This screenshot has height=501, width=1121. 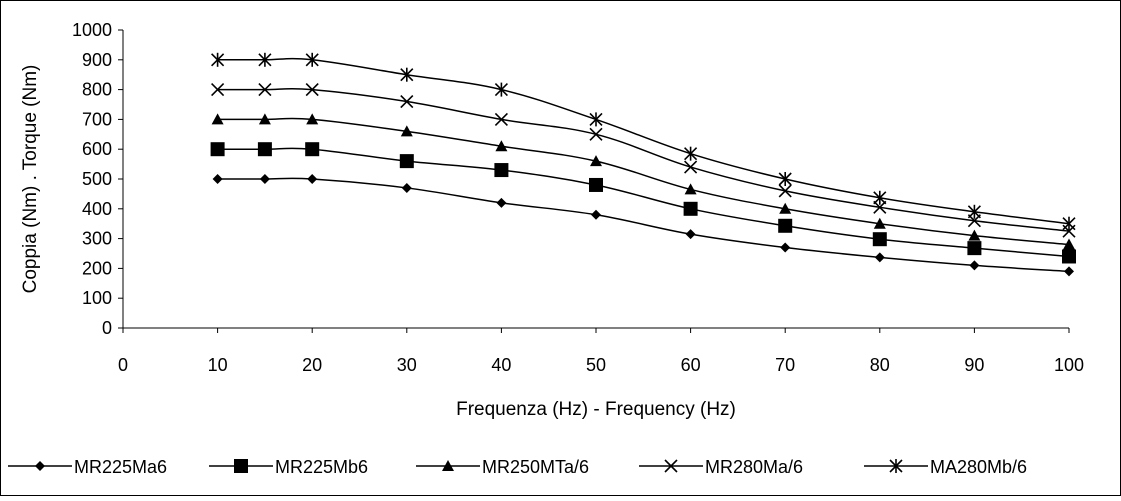 What do you see at coordinates (97, 60) in the screenshot?
I see `y-tick-label: 900` at bounding box center [97, 60].